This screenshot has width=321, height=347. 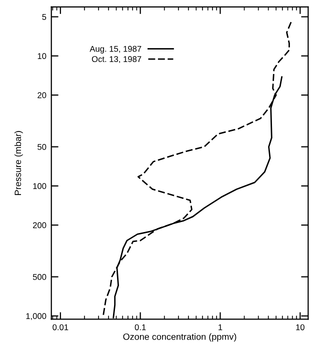 I want to click on y-tick-label: 500, so click(x=39, y=277).